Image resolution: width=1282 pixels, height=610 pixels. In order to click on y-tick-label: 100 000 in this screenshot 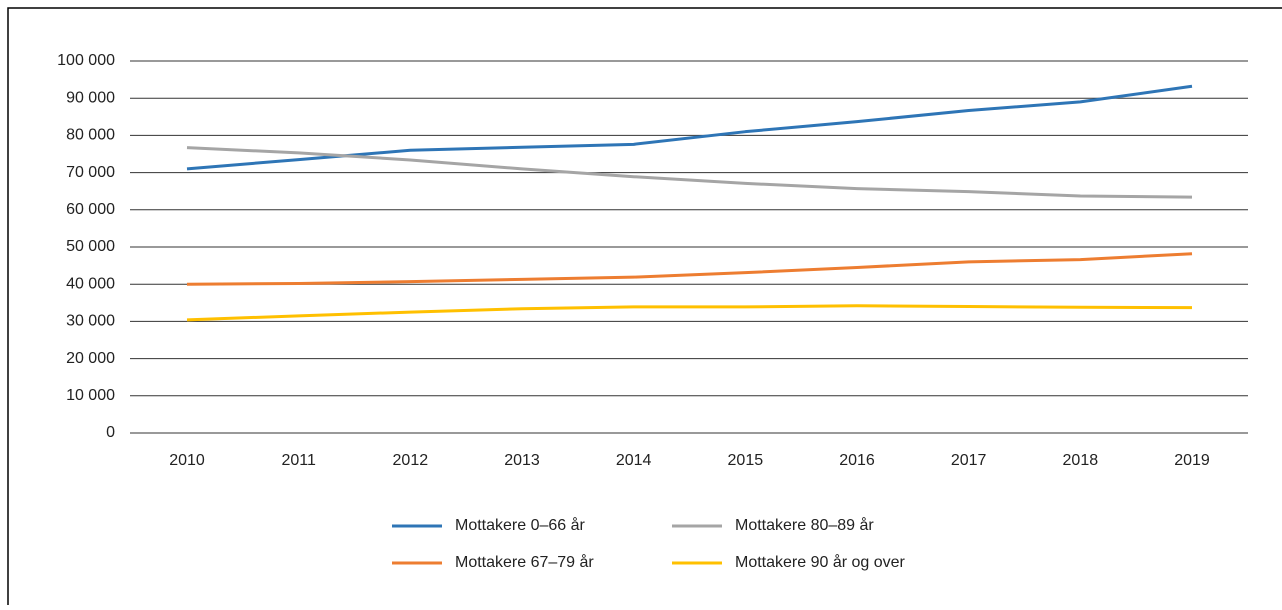, I will do `click(86, 60)`.